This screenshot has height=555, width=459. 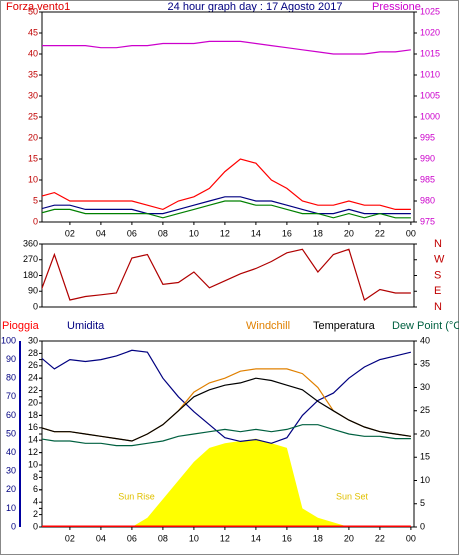 I want to click on plot-area, so click(x=228, y=275).